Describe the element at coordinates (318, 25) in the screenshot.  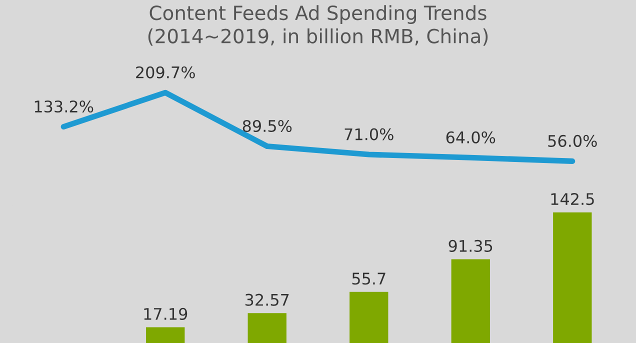
I see `chart-title: Content Feeds Ad Spending Trends (2014~2019, in billion RMB, China)` at that location.